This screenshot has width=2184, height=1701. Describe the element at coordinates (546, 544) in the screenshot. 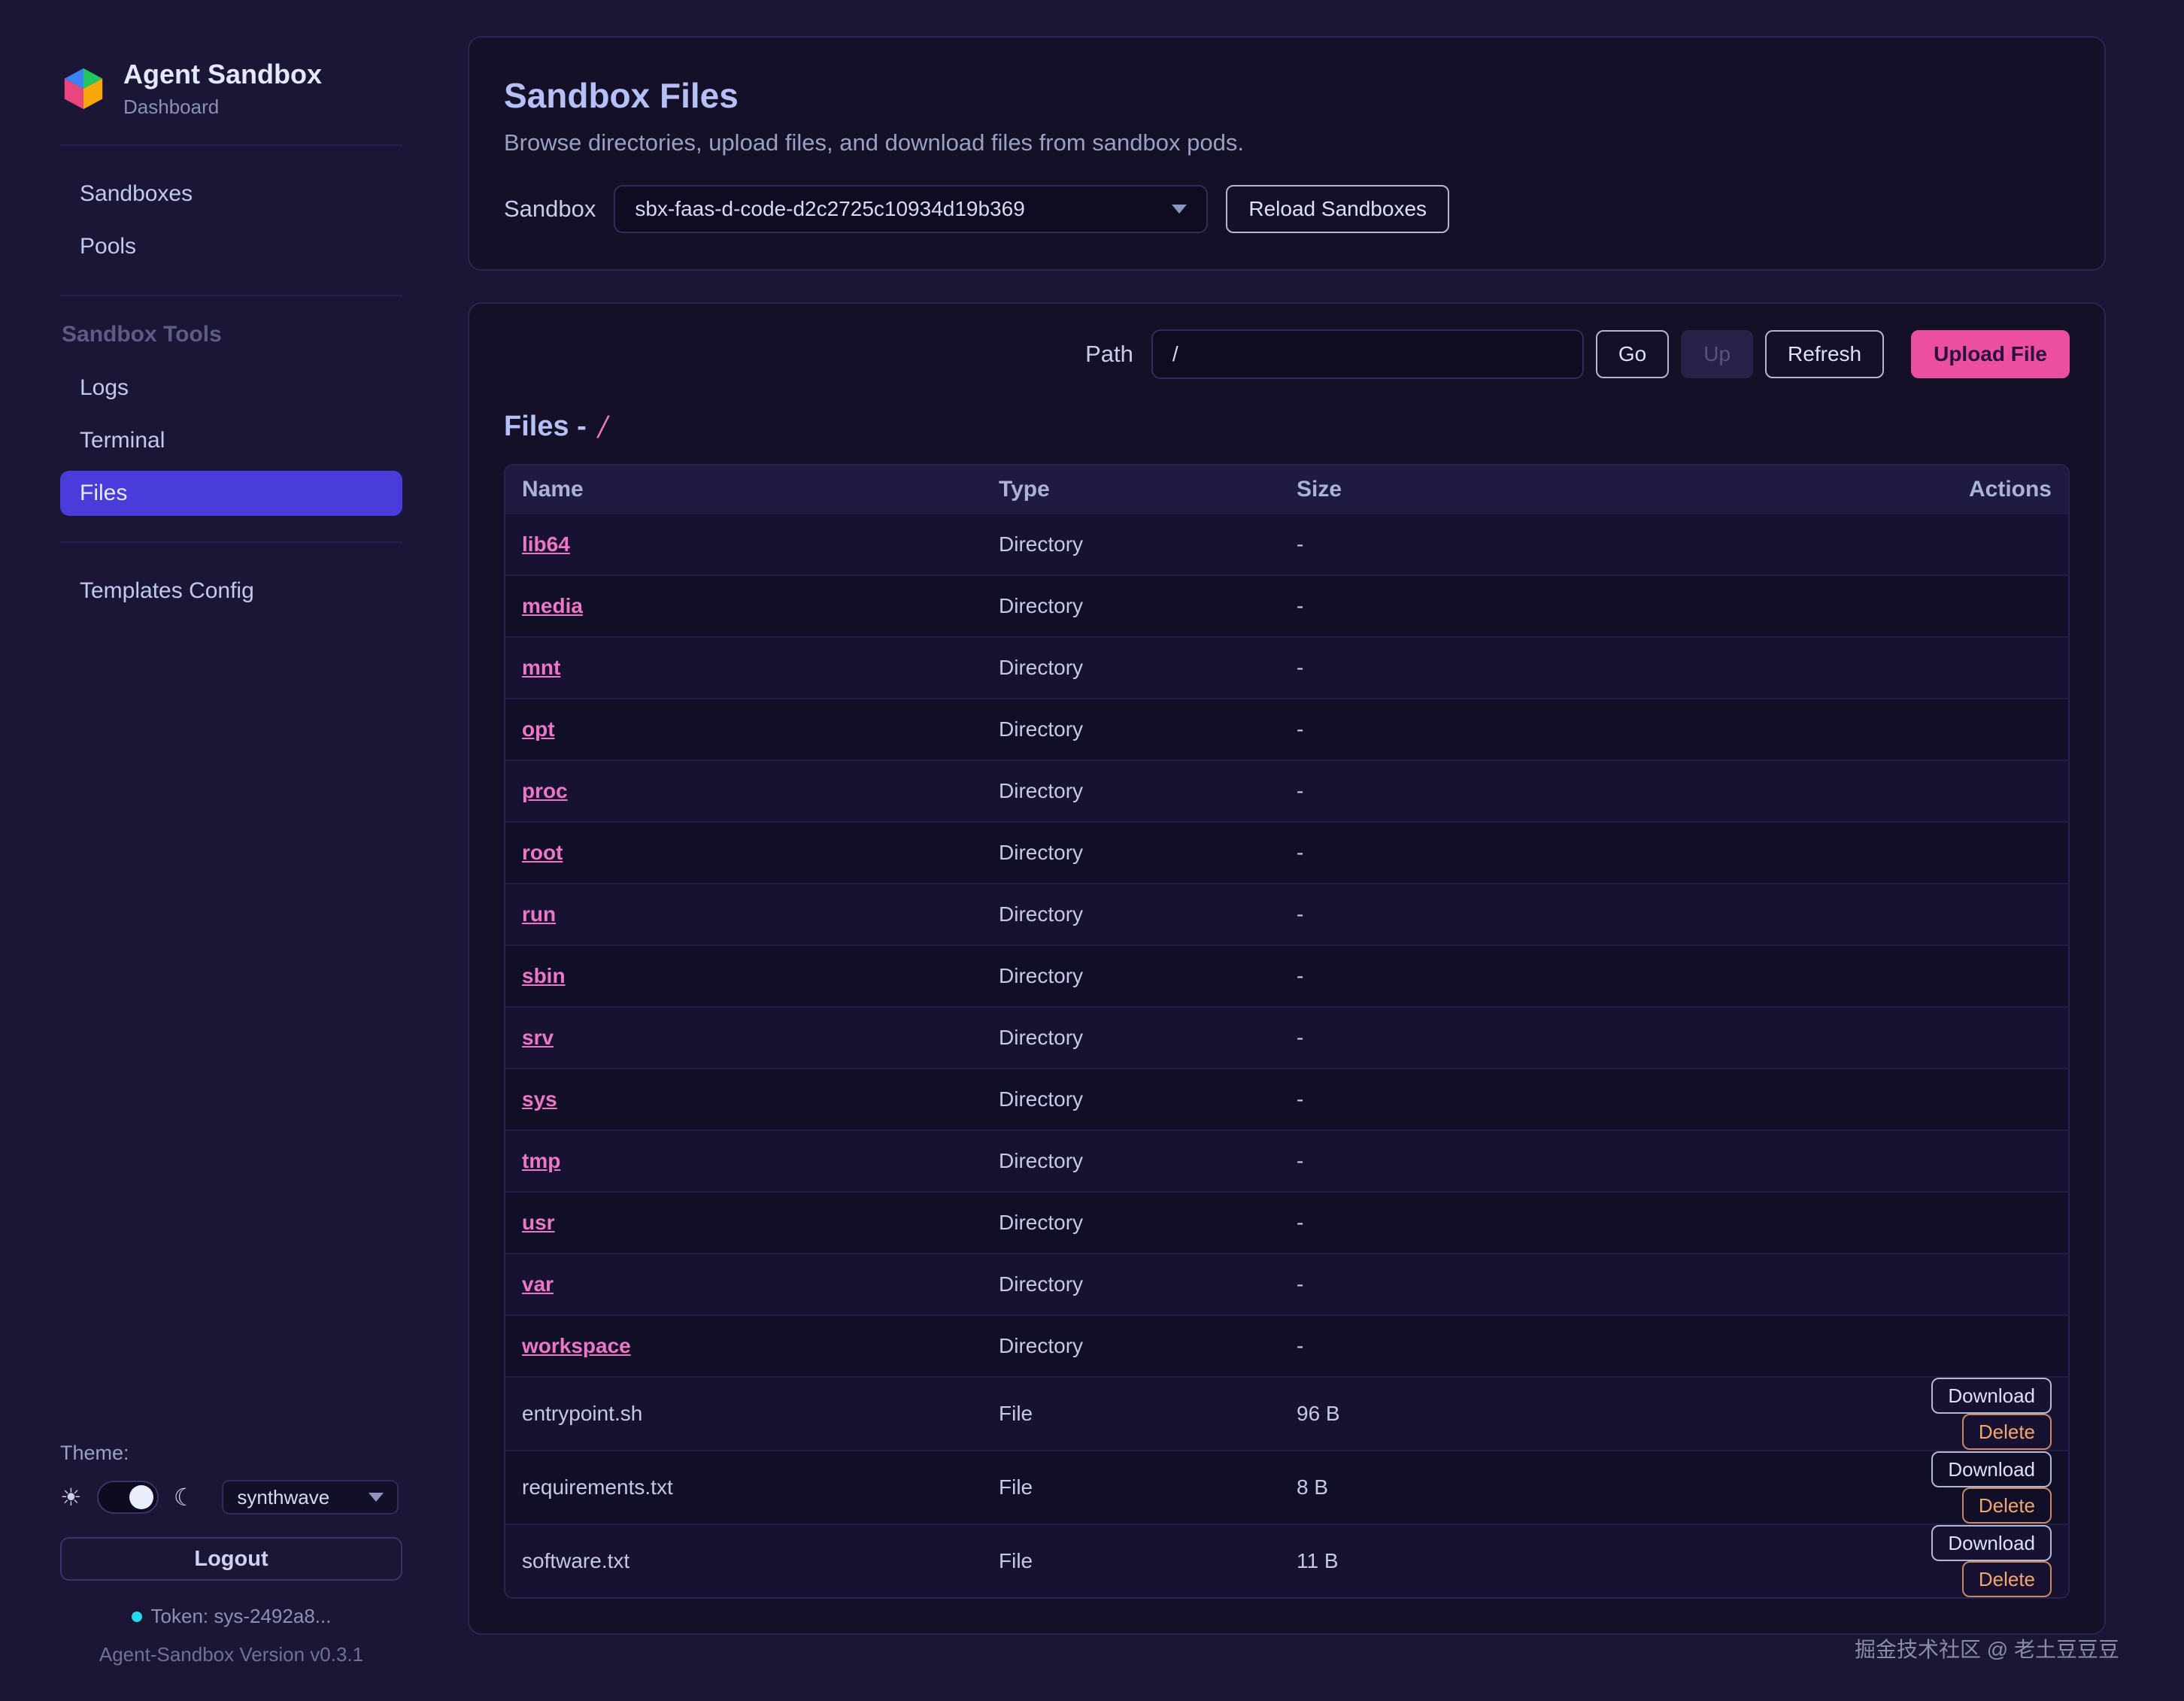

I see `file-name: lib64` at that location.